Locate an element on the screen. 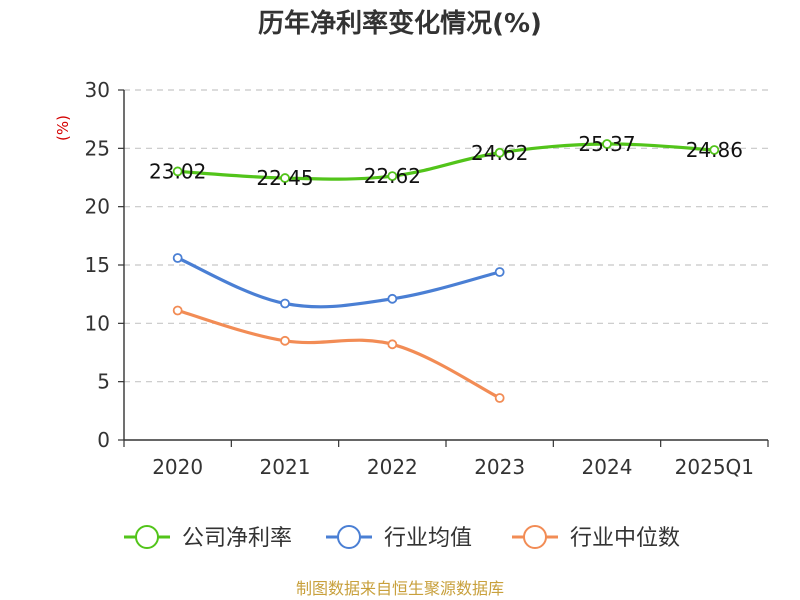 The width and height of the screenshot is (800, 600). y-tick-label: 20 is located at coordinates (97, 207).